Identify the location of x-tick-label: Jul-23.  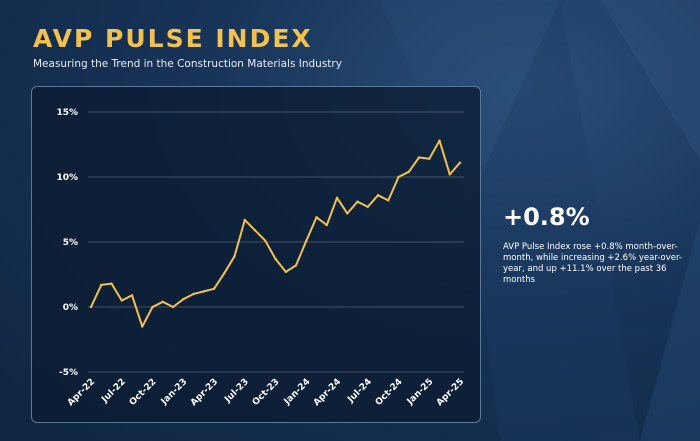
(237, 391).